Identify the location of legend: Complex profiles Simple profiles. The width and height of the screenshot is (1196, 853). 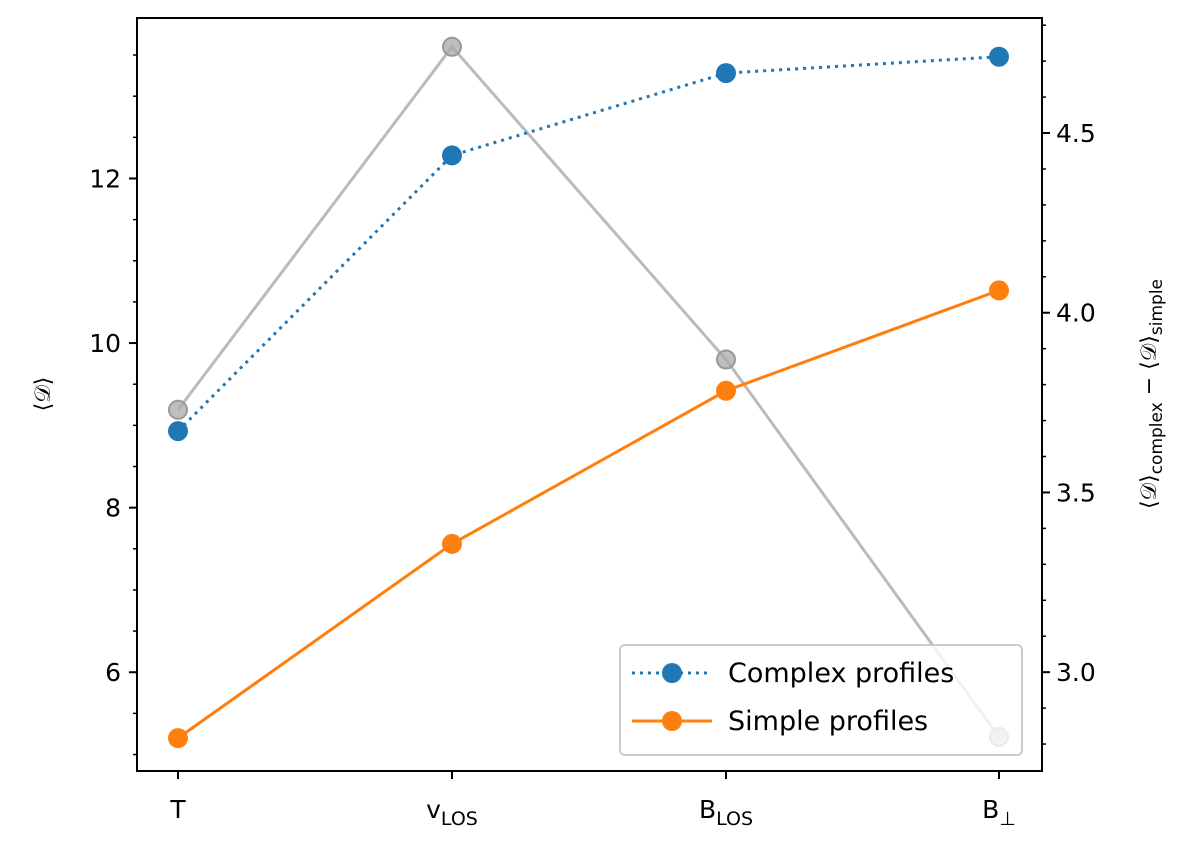
(821, 700).